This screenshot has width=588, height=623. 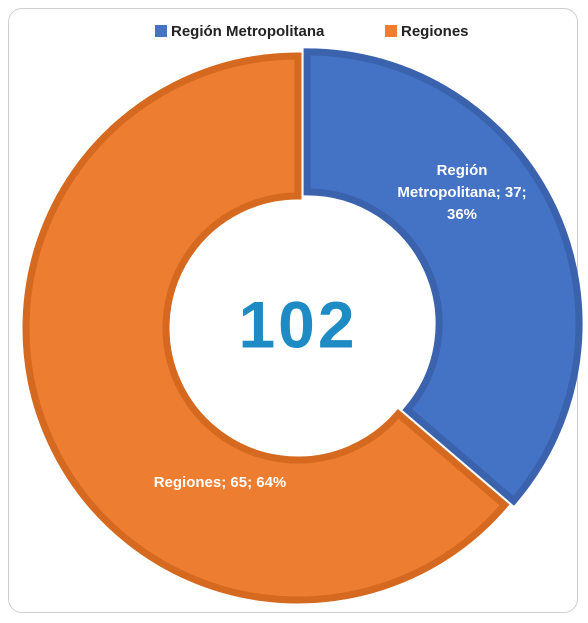 What do you see at coordinates (248, 31) in the screenshot?
I see `legend-label: Región Metropolitana` at bounding box center [248, 31].